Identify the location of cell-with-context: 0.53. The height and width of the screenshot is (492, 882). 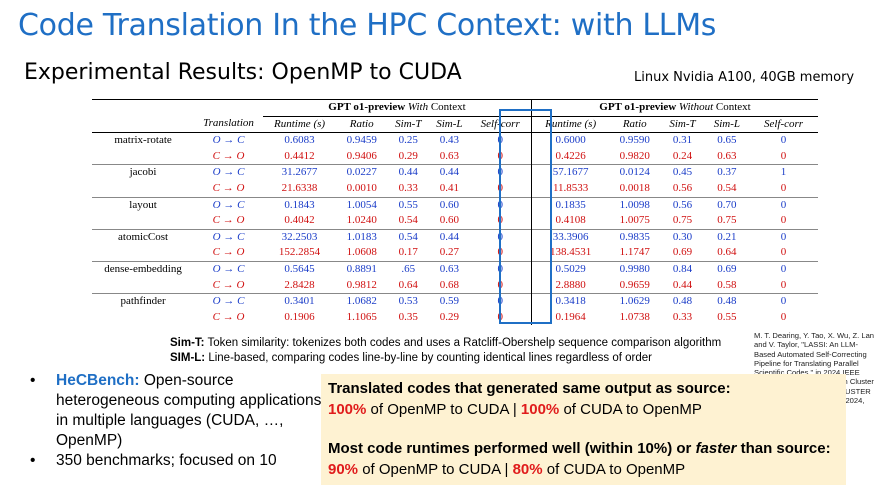
(408, 301).